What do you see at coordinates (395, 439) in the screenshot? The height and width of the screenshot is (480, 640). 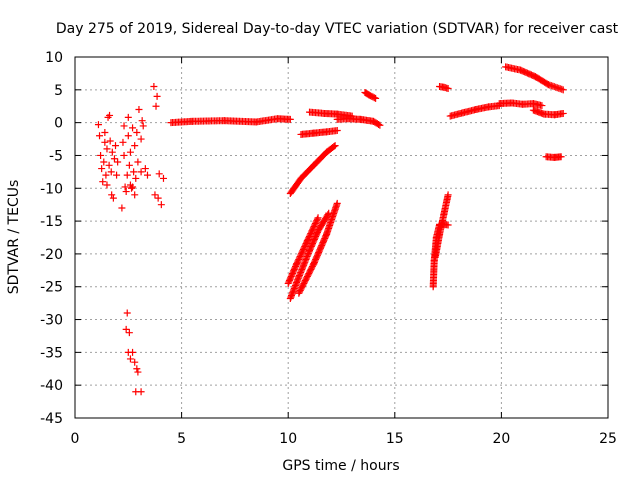 I see `x-tick-label: 15` at bounding box center [395, 439].